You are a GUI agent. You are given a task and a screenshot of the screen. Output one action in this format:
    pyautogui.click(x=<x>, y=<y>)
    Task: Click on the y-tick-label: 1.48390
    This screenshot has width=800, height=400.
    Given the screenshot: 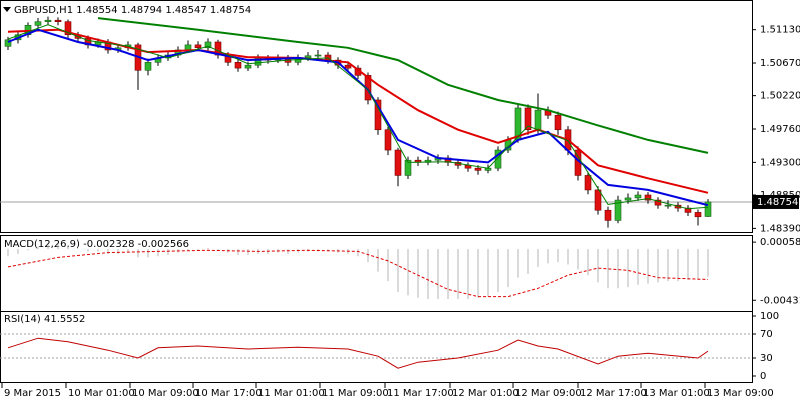 What is the action you would take?
    pyautogui.click(x=780, y=228)
    